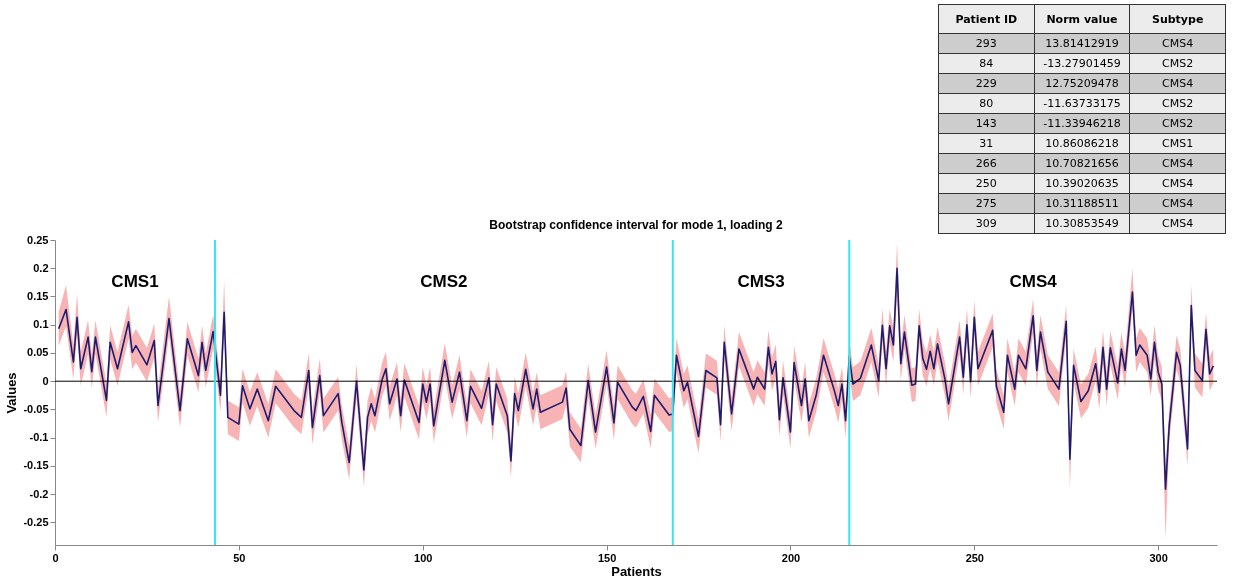  Describe the element at coordinates (41, 267) in the screenshot. I see `y-tick-label: 0.2` at that location.